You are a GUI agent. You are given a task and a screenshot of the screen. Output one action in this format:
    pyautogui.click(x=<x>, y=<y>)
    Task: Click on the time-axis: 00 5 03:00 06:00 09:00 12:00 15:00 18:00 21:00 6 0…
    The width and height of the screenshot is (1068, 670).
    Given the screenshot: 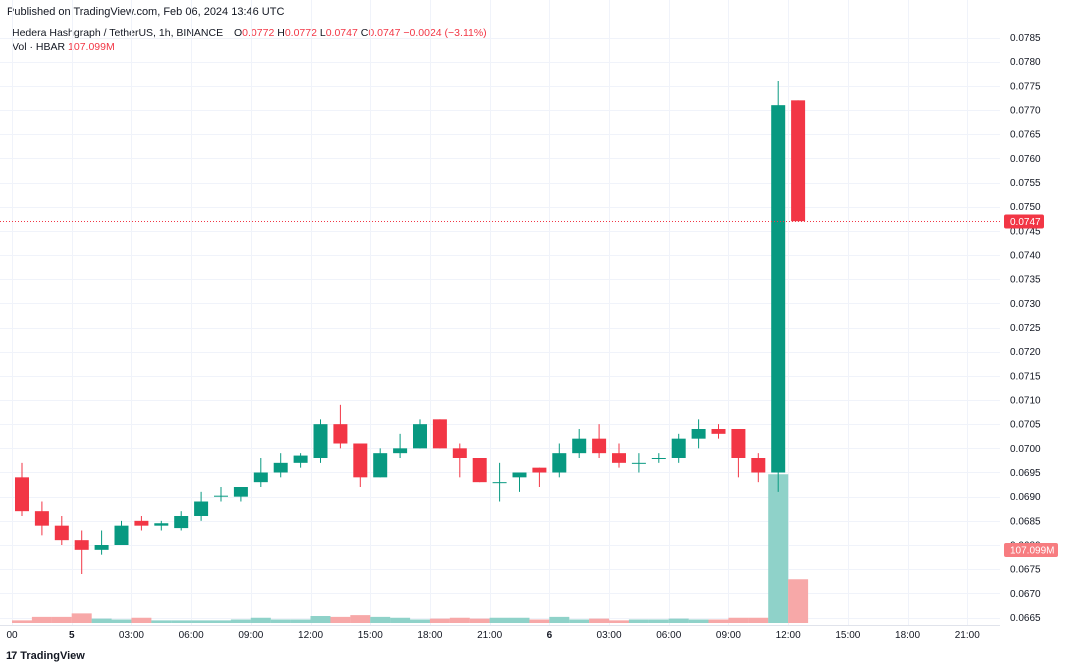 What is the action you would take?
    pyautogui.click(x=493, y=635)
    